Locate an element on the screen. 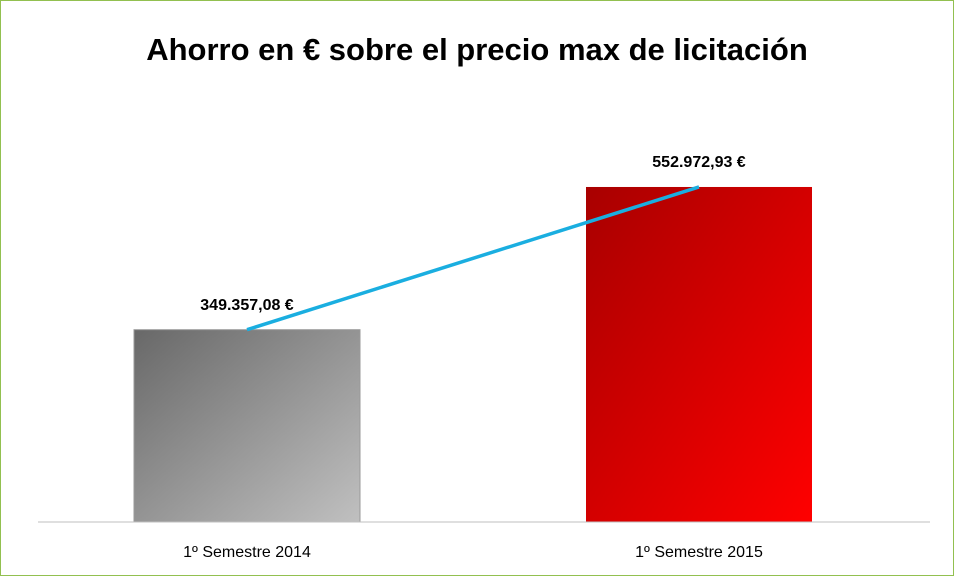 This screenshot has height=577, width=955. data-label: 349.357,08 € is located at coordinates (247, 305).